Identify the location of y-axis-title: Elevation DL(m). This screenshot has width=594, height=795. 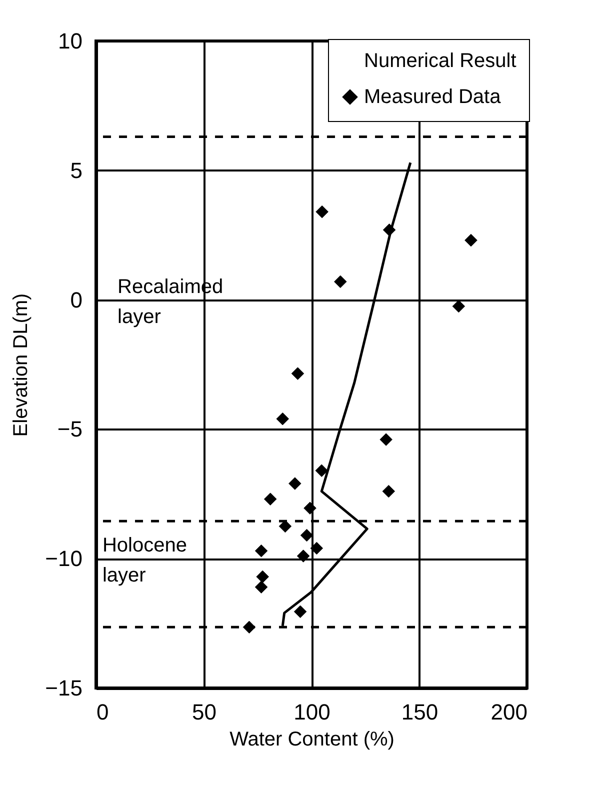
(21, 365).